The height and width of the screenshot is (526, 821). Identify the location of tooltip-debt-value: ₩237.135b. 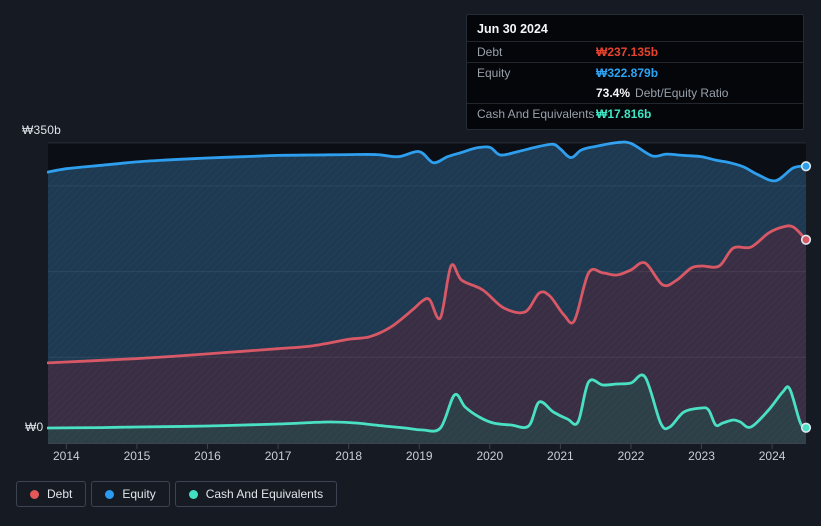
(627, 52).